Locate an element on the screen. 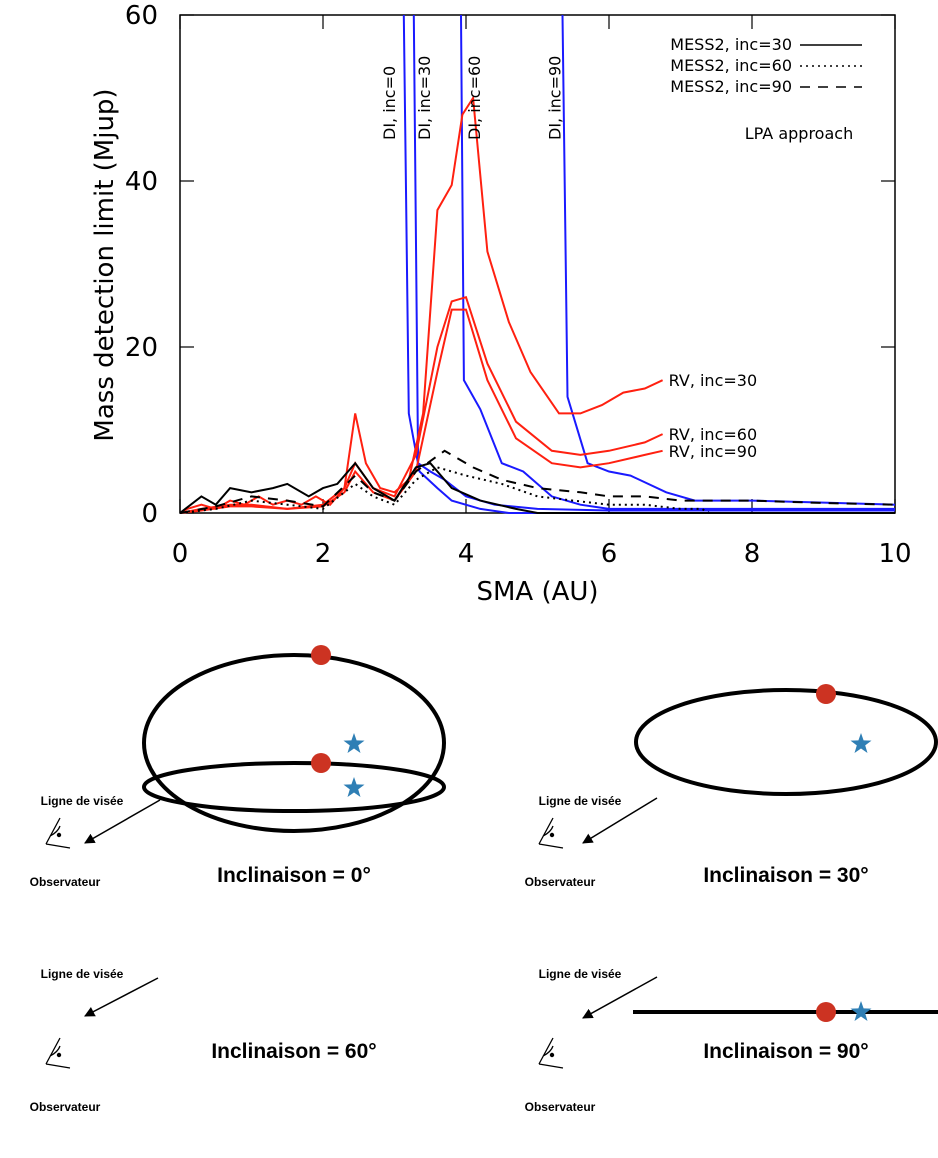 Image resolution: width=938 pixels, height=1158 pixels. series-label: RV, inc=30 is located at coordinates (713, 380).